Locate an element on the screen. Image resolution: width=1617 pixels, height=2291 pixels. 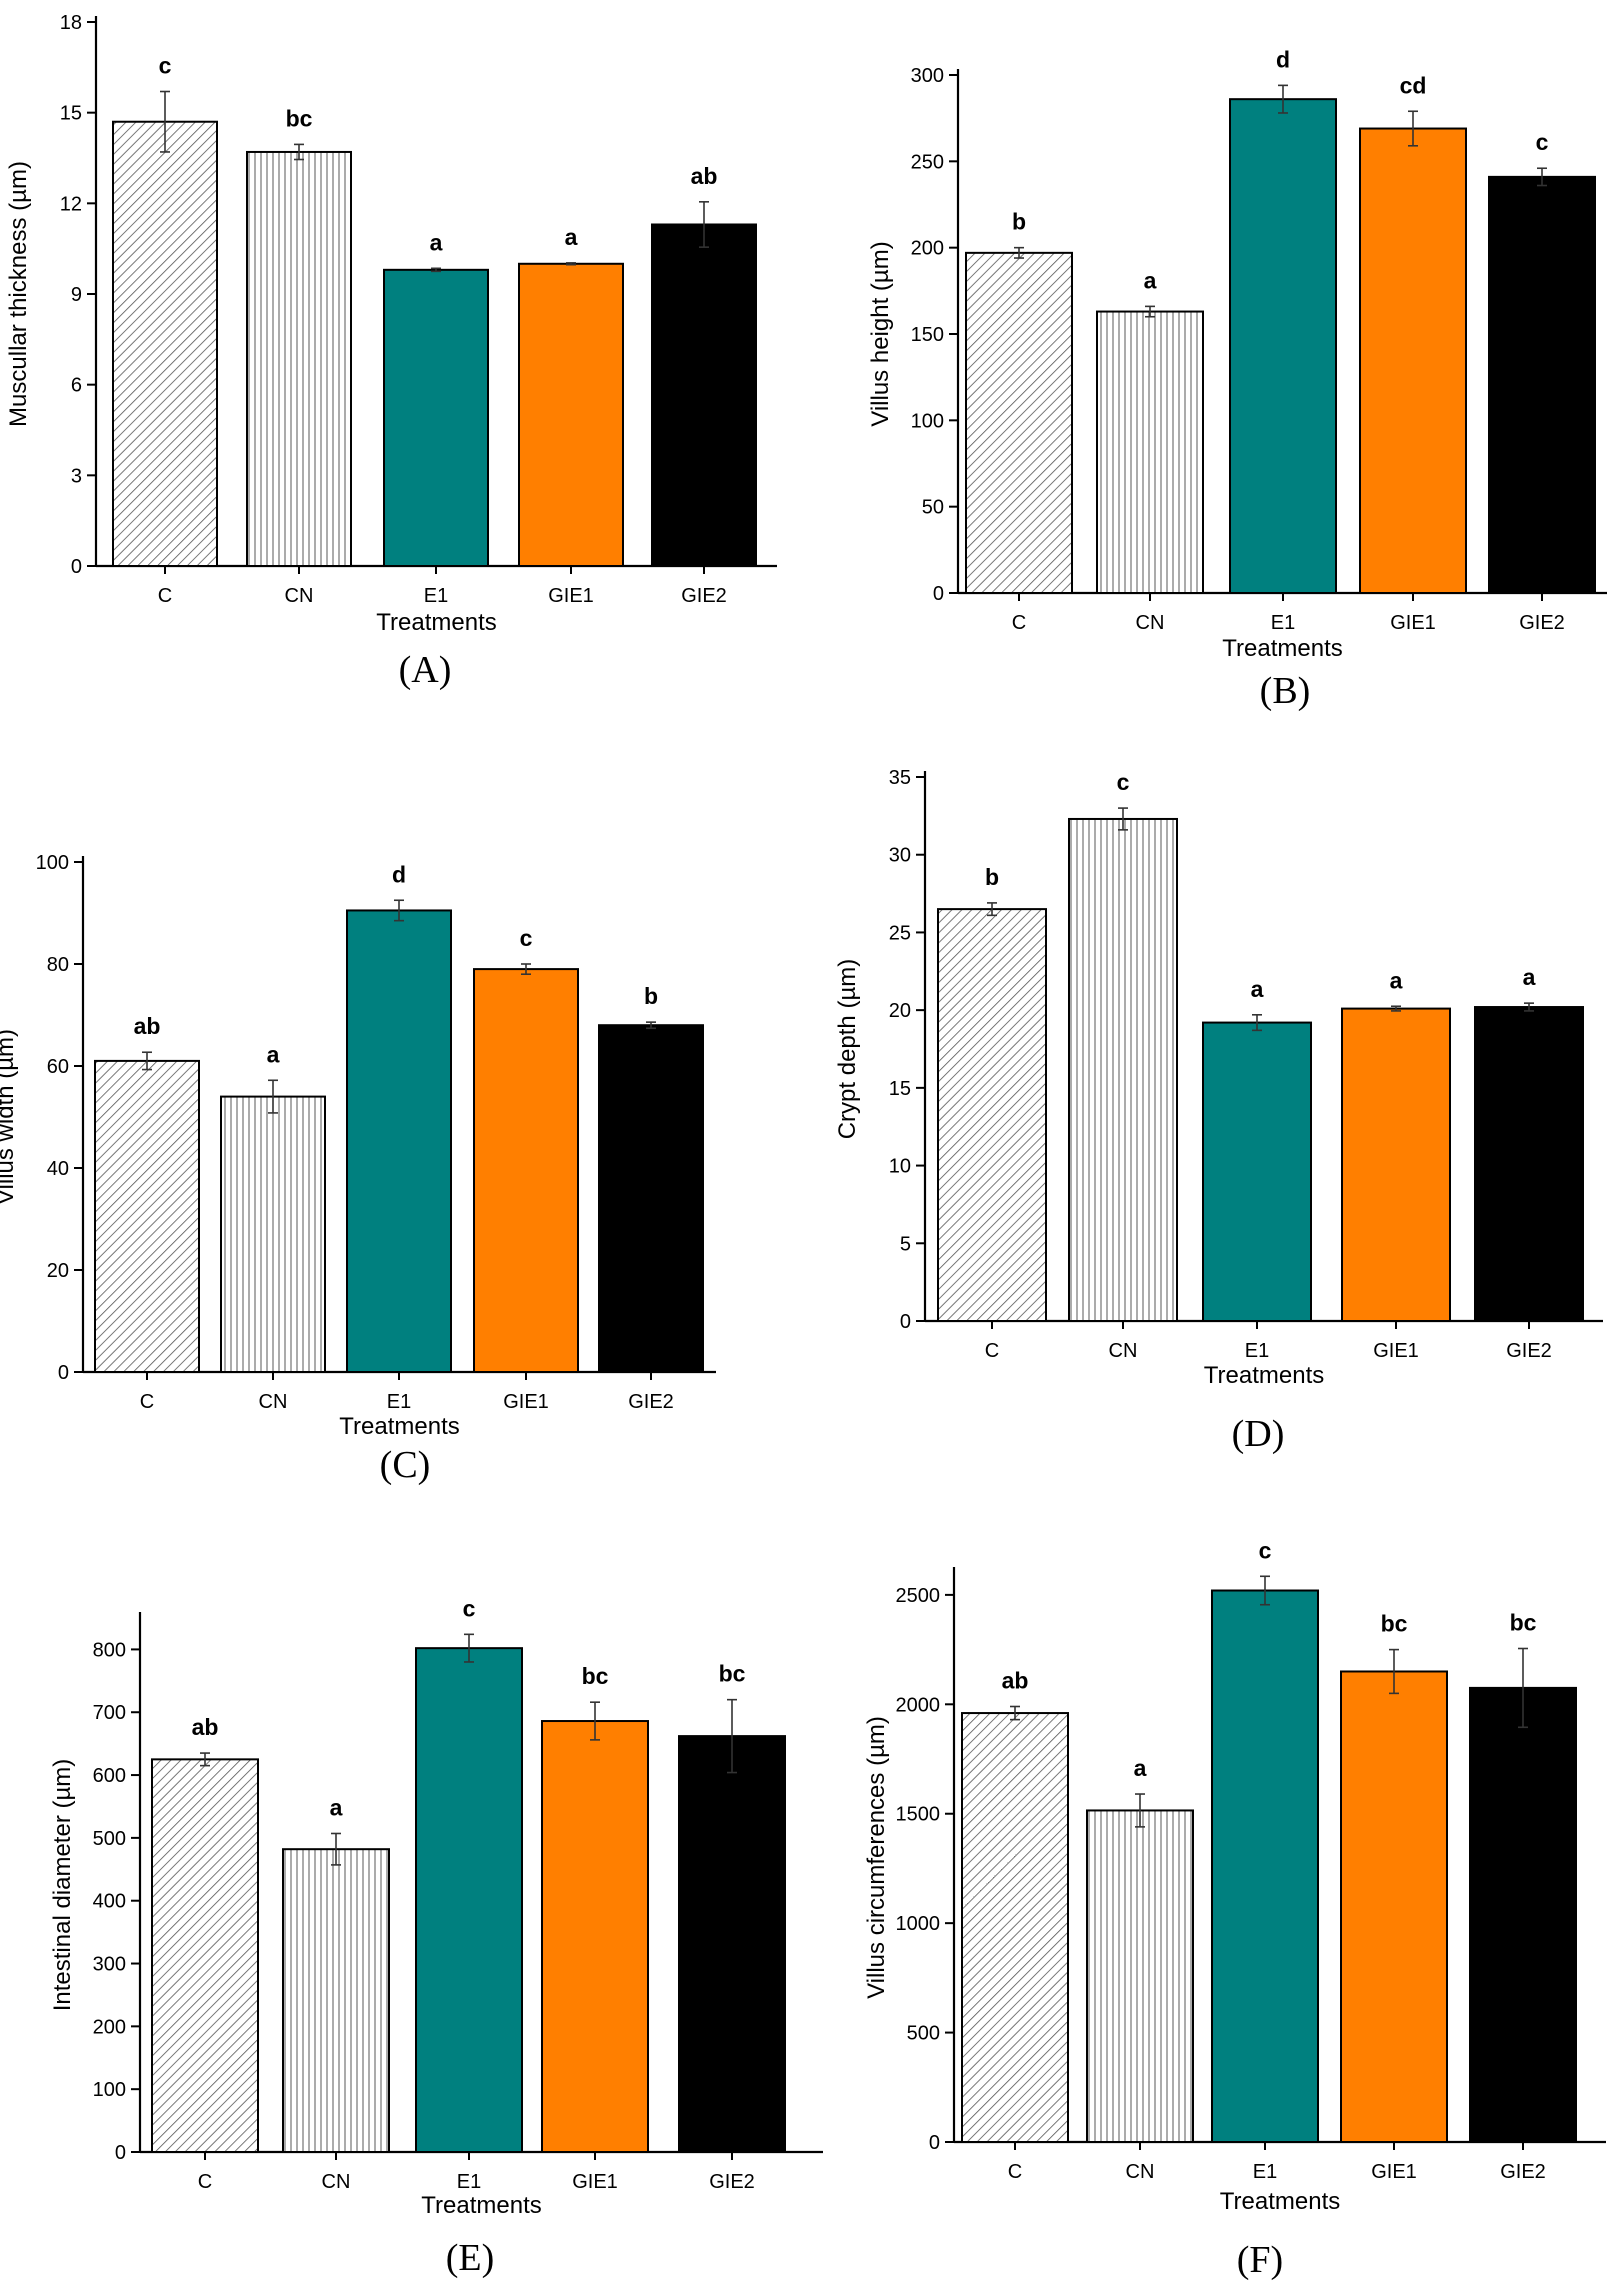
y-tick-label: 3 is located at coordinates (76, 476).